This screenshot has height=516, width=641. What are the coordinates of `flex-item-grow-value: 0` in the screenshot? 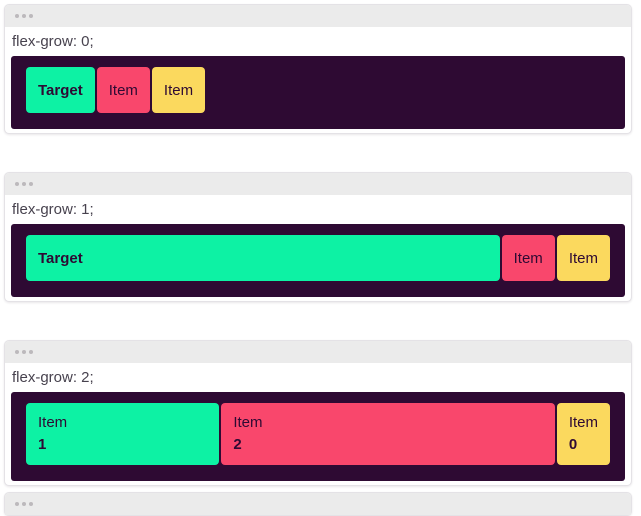 It's located at (573, 444).